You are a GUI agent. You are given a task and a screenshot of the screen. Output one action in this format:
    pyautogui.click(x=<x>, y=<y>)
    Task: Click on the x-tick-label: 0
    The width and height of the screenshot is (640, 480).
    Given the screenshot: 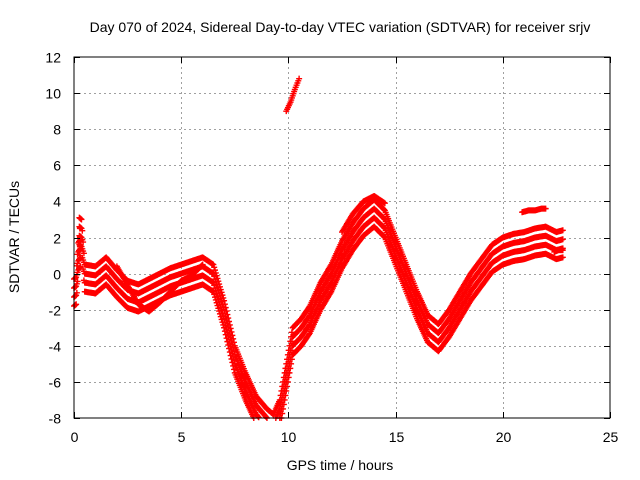 What is the action you would take?
    pyautogui.click(x=75, y=437)
    